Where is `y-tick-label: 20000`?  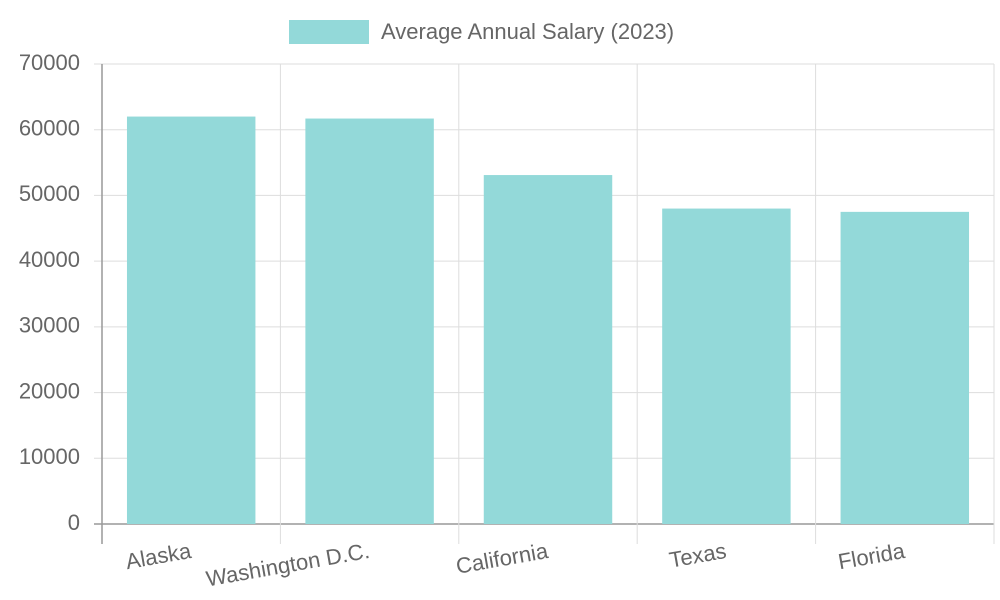
y-tick-label: 20000 is located at coordinates (49, 390).